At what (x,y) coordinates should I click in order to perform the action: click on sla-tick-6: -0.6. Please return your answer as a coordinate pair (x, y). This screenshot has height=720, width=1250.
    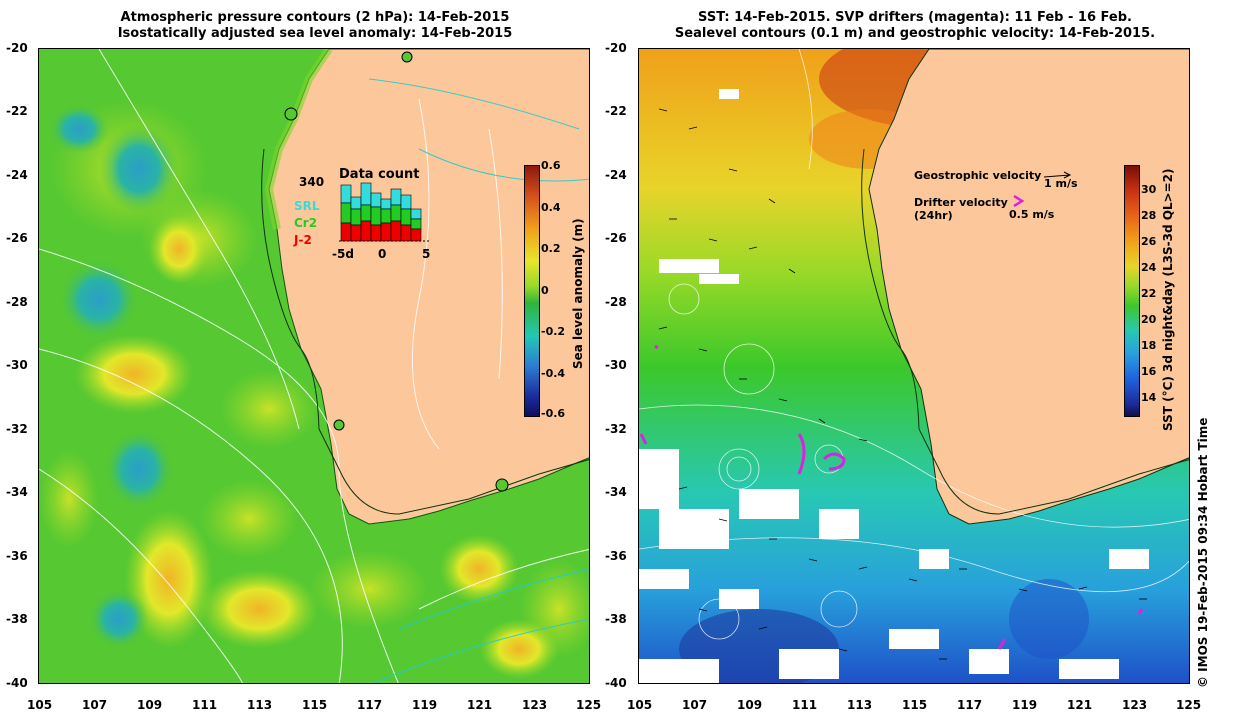
    Looking at the image, I should click on (553, 413).